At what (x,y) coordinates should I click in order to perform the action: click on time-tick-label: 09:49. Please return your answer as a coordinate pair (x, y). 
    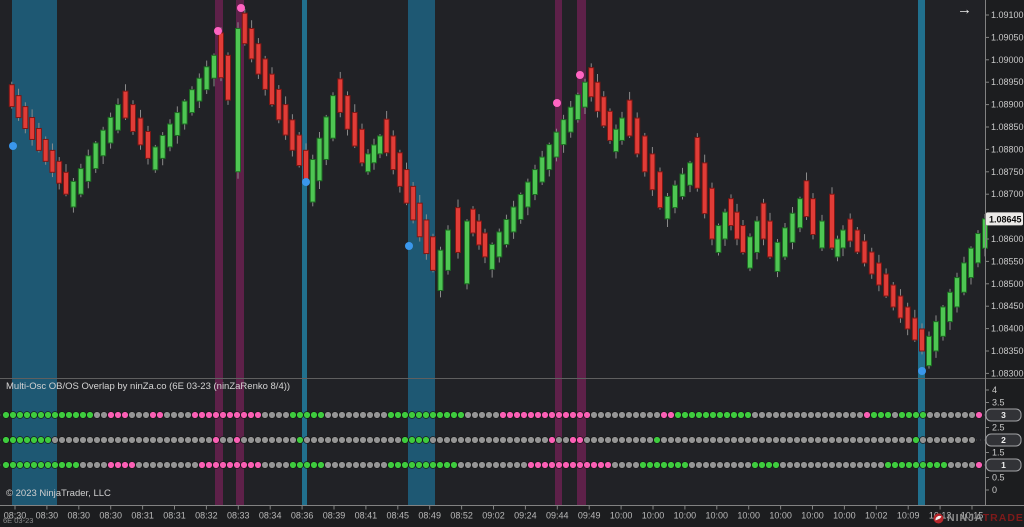
    Looking at the image, I should click on (589, 516).